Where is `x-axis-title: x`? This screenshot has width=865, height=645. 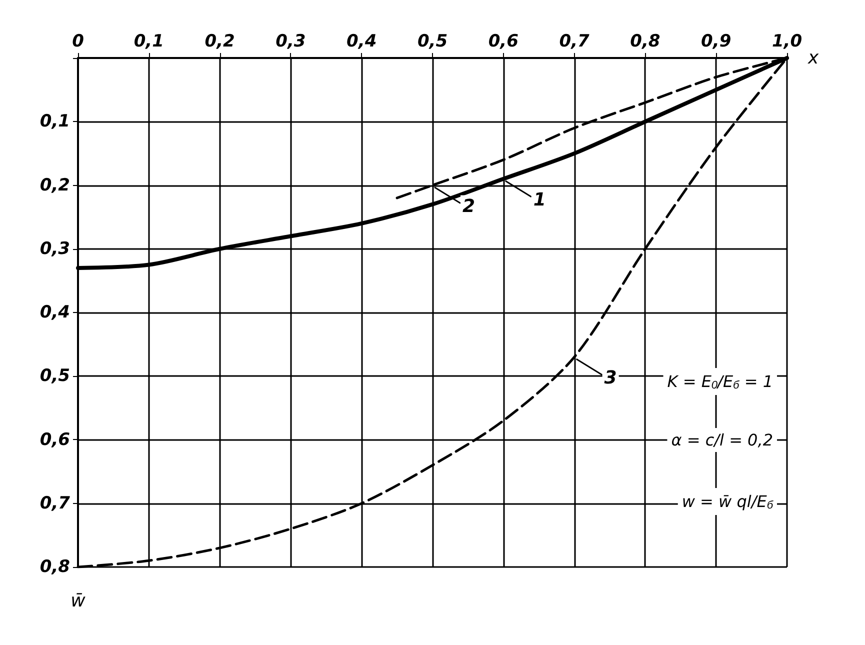
x-axis-title: x is located at coordinates (812, 58).